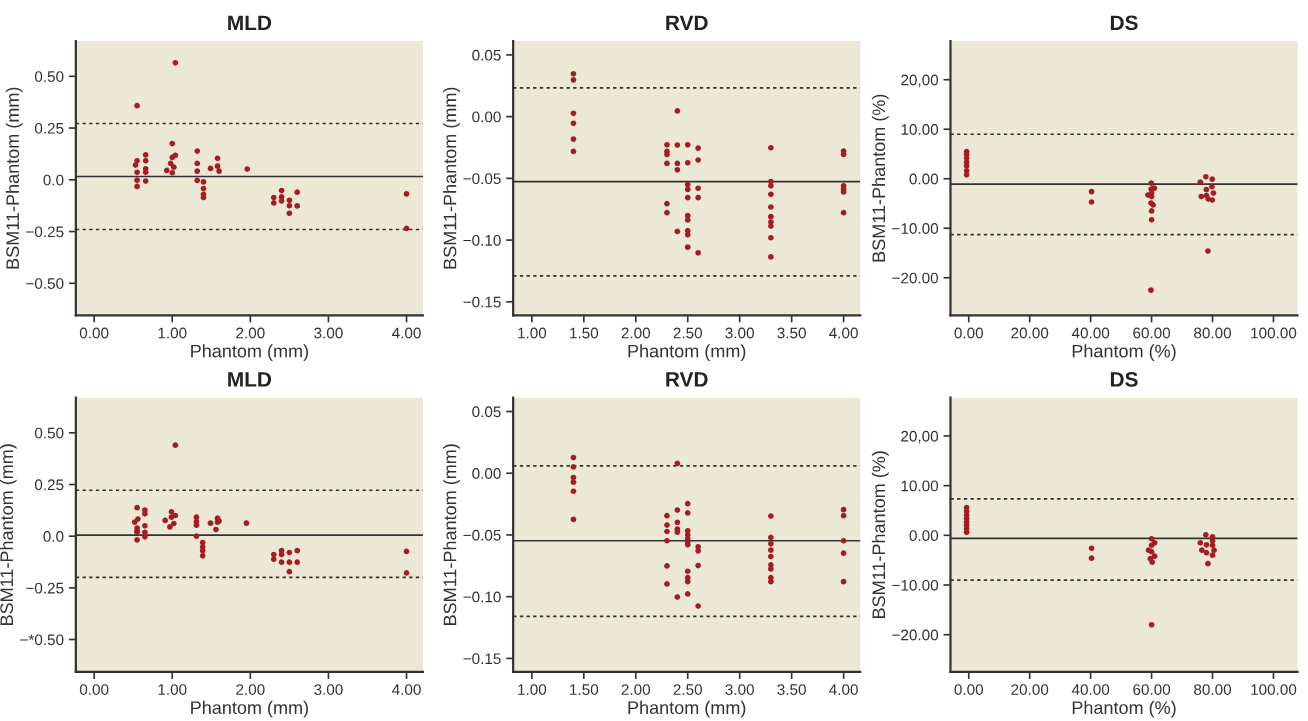 This screenshot has width=1308, height=721. Describe the element at coordinates (42, 640) in the screenshot. I see `y-tick-label: −*0.50` at that location.